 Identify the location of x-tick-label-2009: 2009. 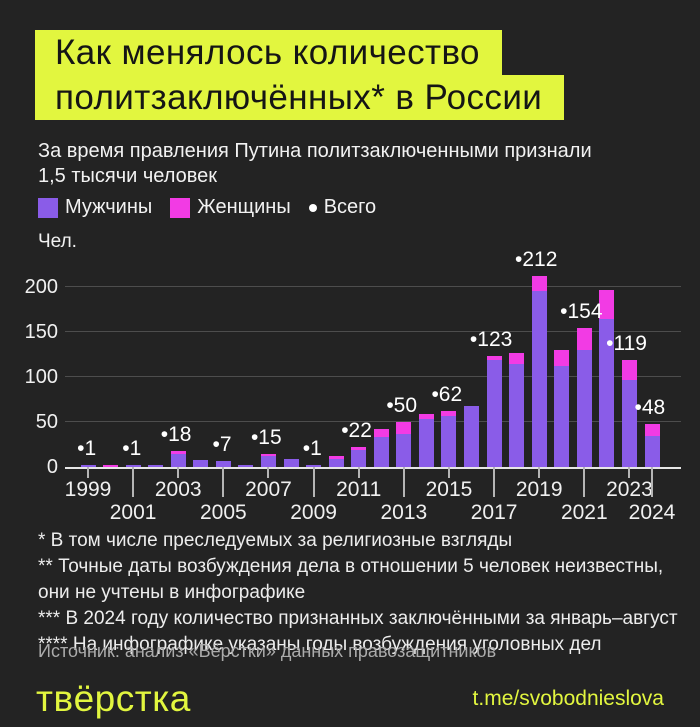
(313, 512).